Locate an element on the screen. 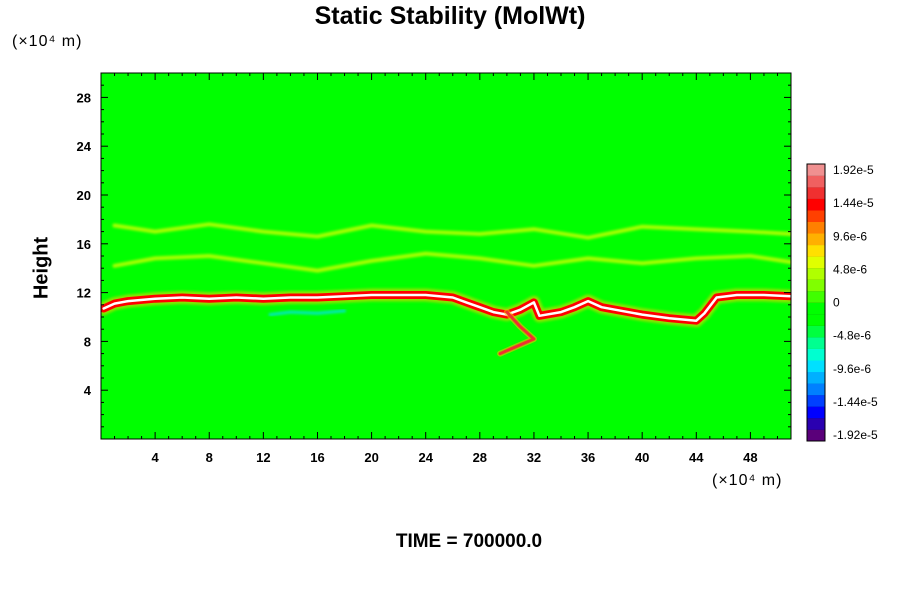  negative-patch is located at coordinates (307, 313).